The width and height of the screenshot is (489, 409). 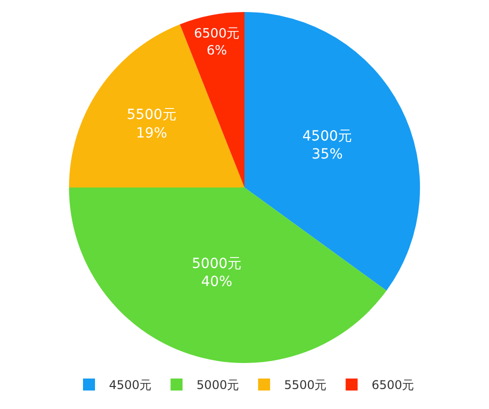 I want to click on data-label: 19%, so click(x=152, y=133).